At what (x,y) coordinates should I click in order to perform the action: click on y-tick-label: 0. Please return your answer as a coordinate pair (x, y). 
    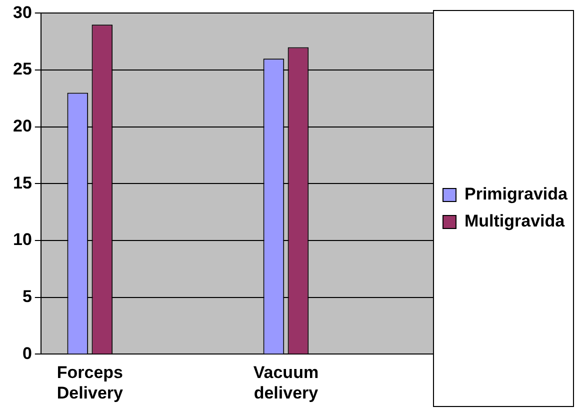
    Looking at the image, I should click on (27, 353).